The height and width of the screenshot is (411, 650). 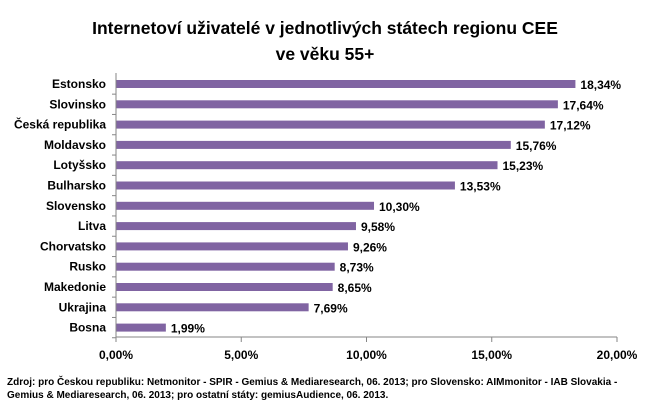 I want to click on data-label: 9,58%, so click(x=378, y=227).